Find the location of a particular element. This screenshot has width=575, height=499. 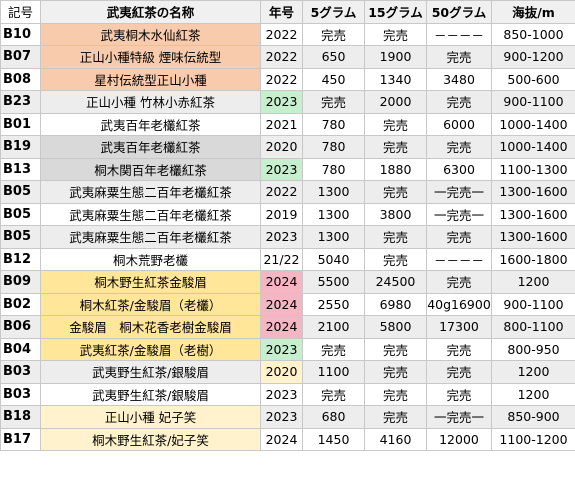

cell-5g: 780 is located at coordinates (333, 147).